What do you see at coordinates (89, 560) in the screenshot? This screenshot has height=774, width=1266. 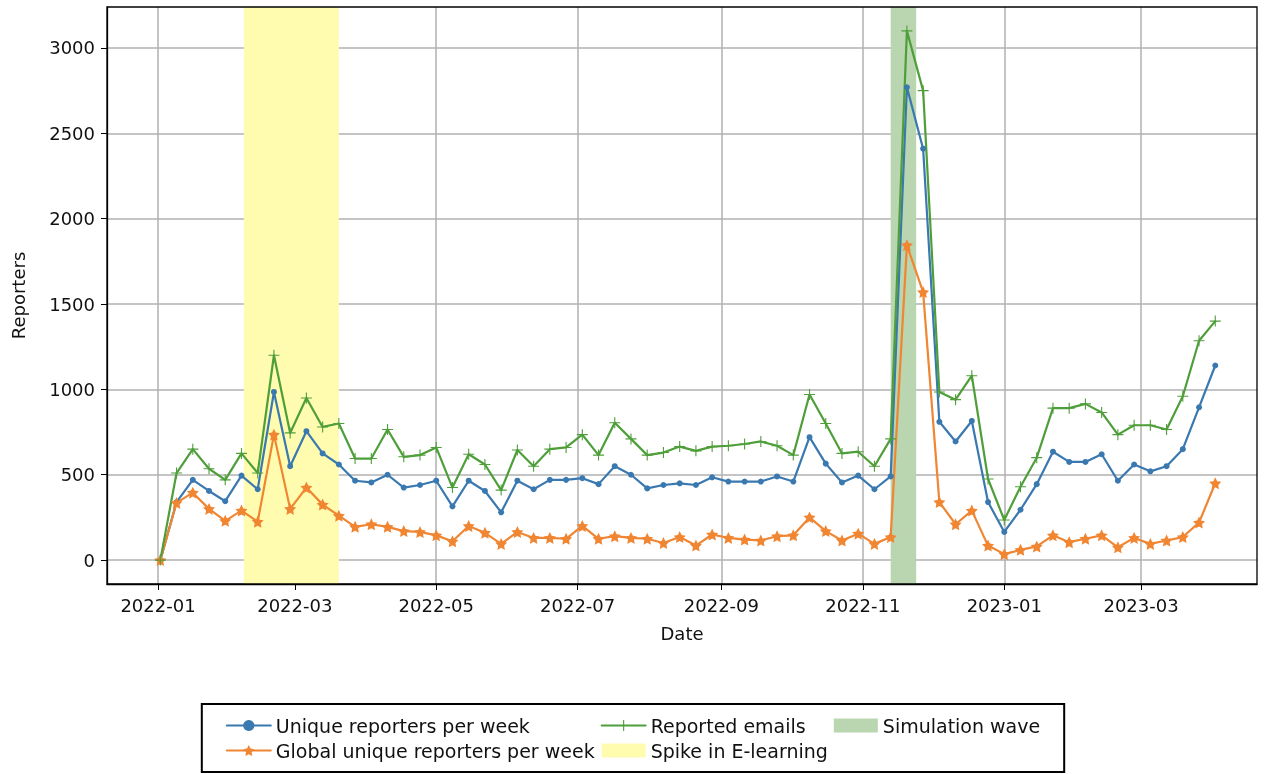 I see `y-tick-label: 0` at bounding box center [89, 560].